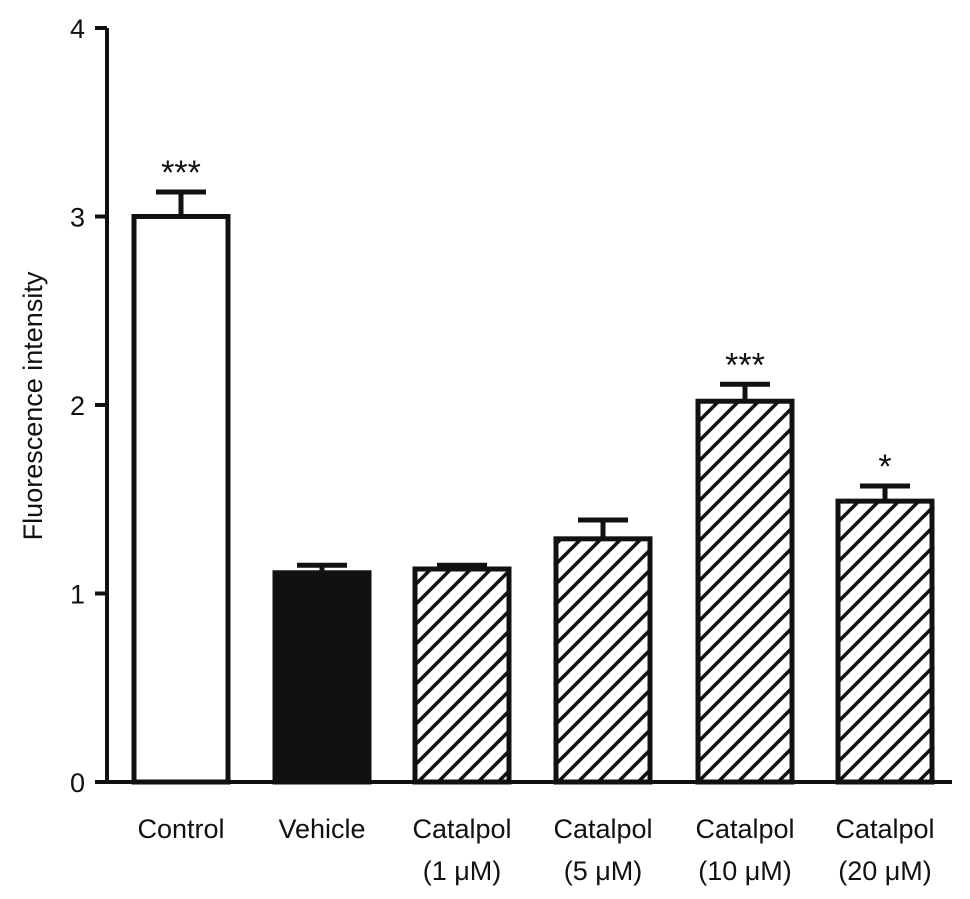  What do you see at coordinates (885, 871) in the screenshot?
I see `x-tick-label: (20 μM)` at bounding box center [885, 871].